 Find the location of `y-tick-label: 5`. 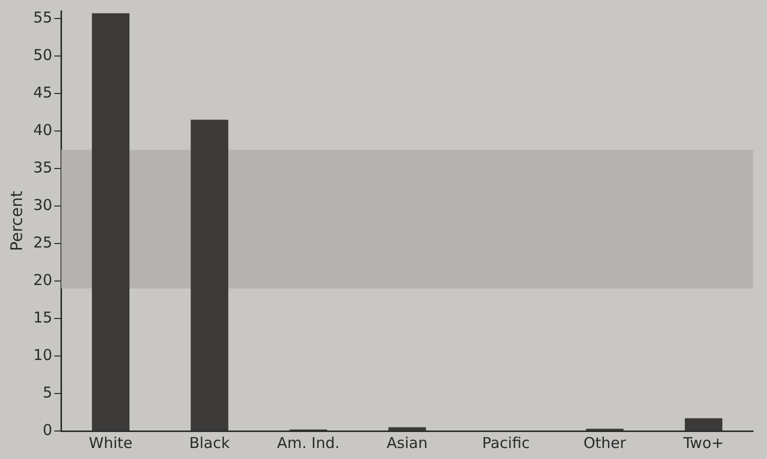

y-tick-label: 5 is located at coordinates (47, 392).